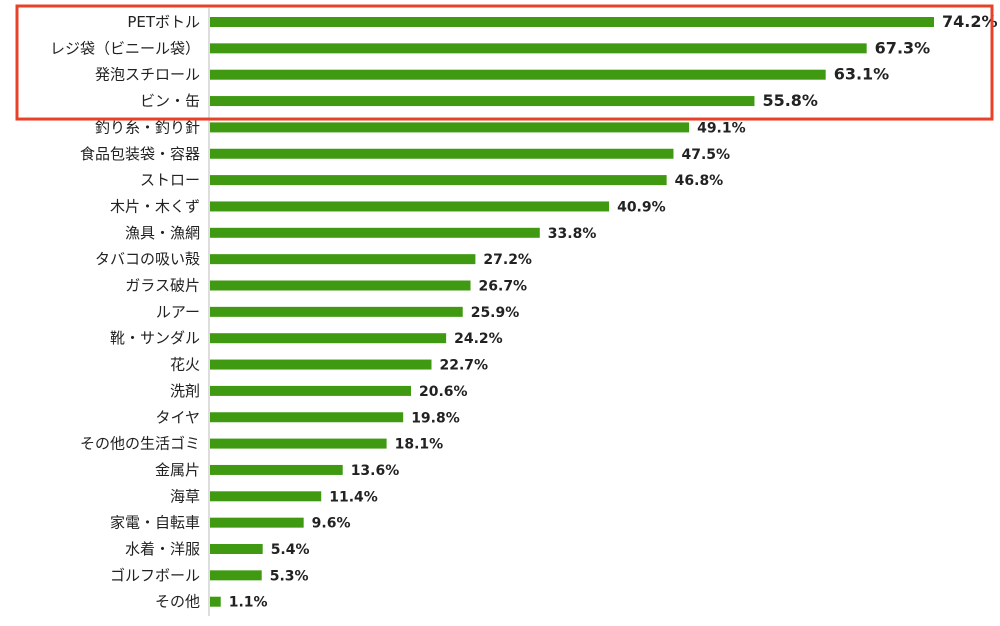  What do you see at coordinates (140, 444) in the screenshot?
I see `category-label: その他の生活ゴミ` at bounding box center [140, 444].